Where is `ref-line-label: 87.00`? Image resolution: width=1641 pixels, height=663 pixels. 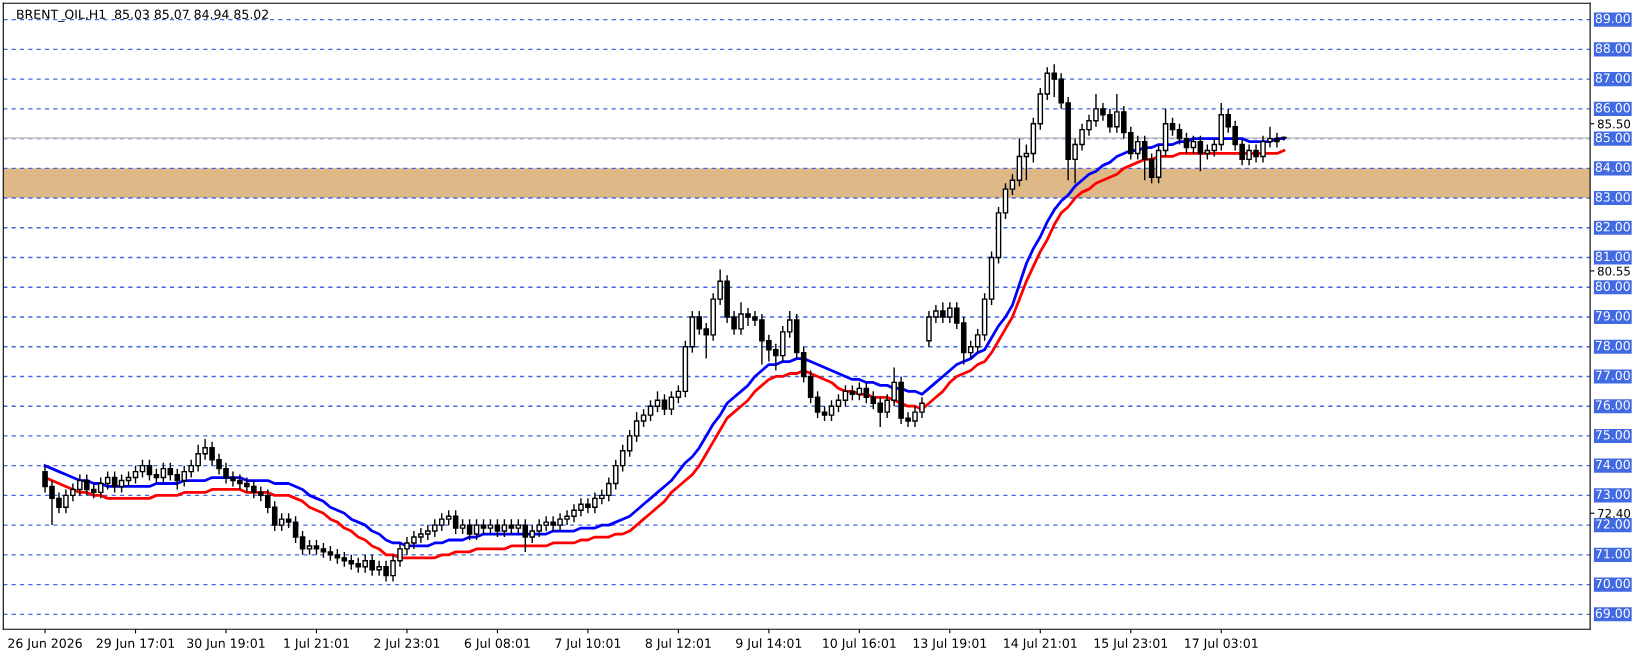 ref-line-label: 87.00 is located at coordinates (1612, 78).